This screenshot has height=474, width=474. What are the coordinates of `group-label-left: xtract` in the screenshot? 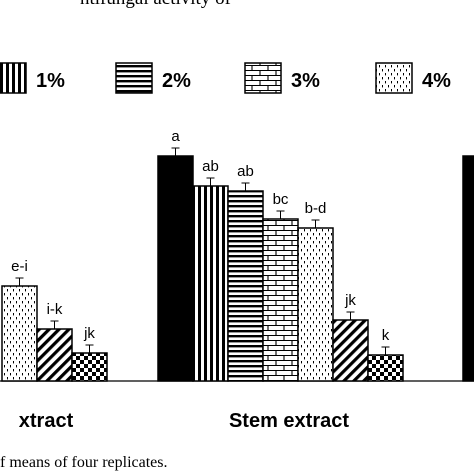 It's located at (46, 421).